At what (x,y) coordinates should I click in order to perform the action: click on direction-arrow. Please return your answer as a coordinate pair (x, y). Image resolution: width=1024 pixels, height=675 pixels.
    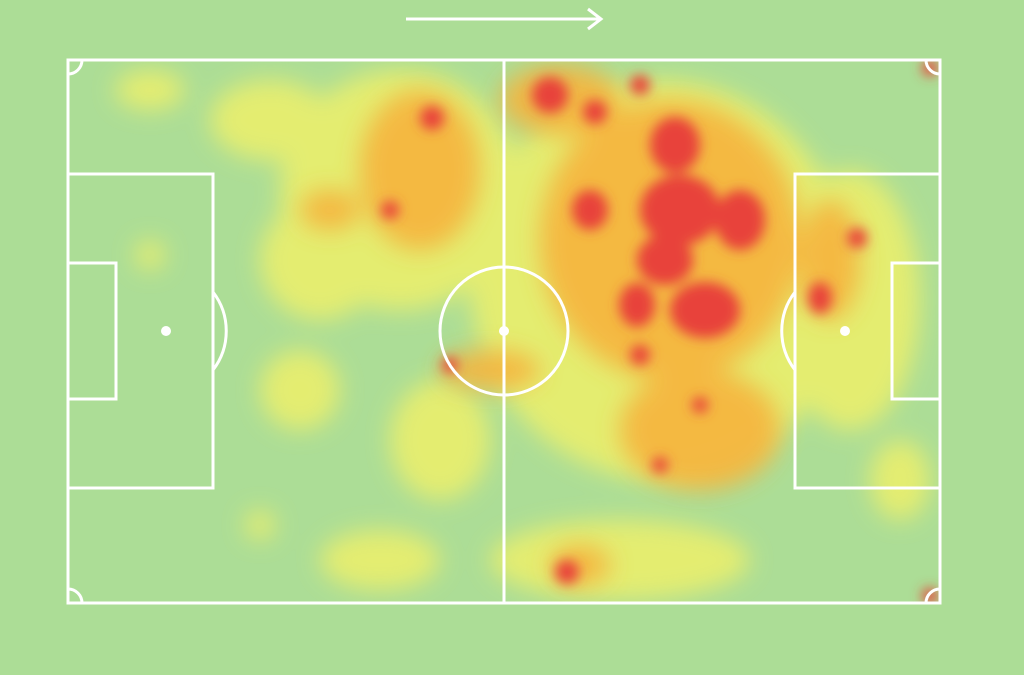
    Looking at the image, I should click on (505, 19).